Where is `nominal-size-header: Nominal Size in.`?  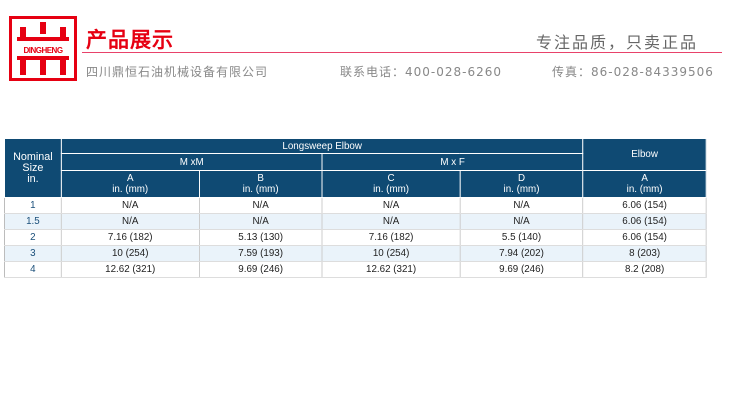
nominal-size-header: Nominal Size in. is located at coordinates (32, 168).